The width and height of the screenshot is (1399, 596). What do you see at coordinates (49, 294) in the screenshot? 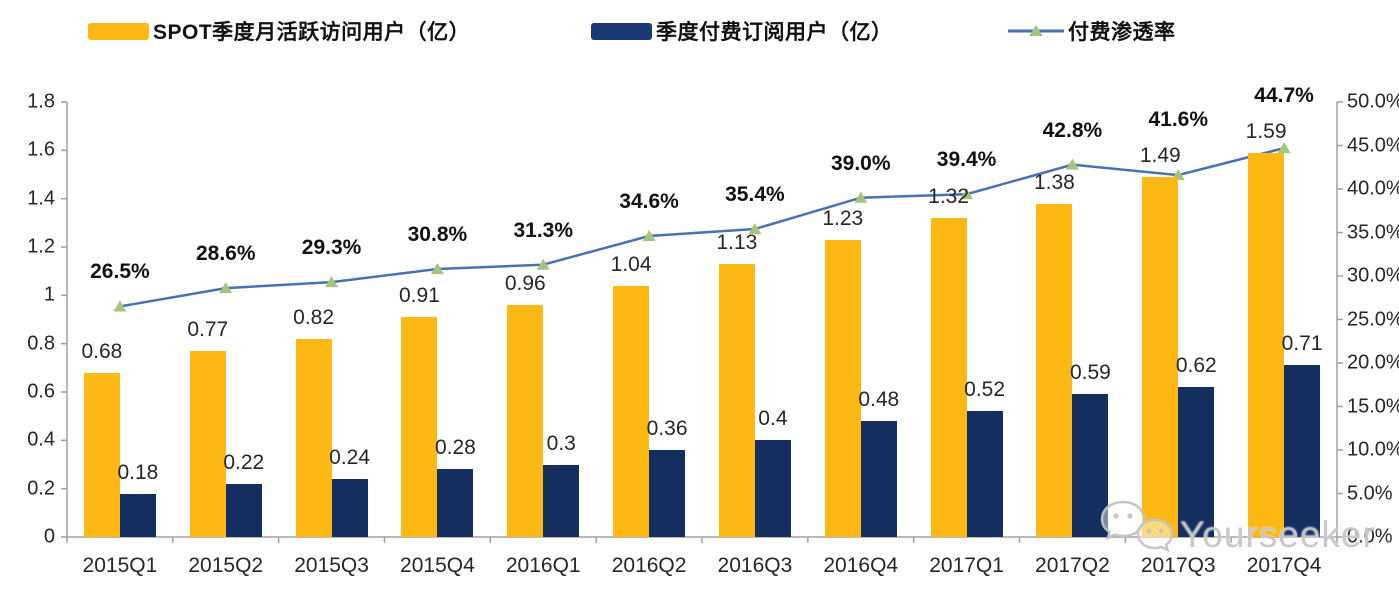
I see `left-axis-tick-label: 1` at bounding box center [49, 294].